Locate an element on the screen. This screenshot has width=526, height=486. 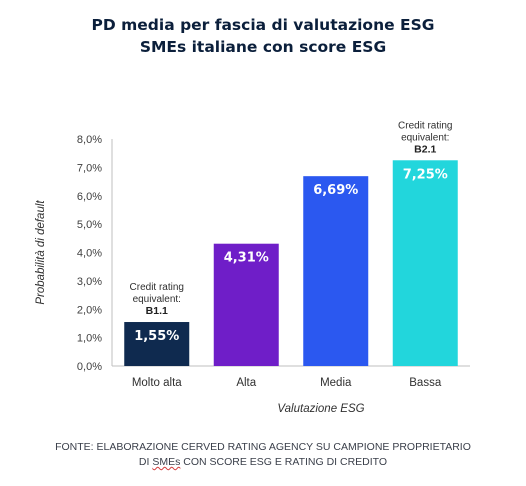
source-note-smes: SMEs is located at coordinates (166, 462).